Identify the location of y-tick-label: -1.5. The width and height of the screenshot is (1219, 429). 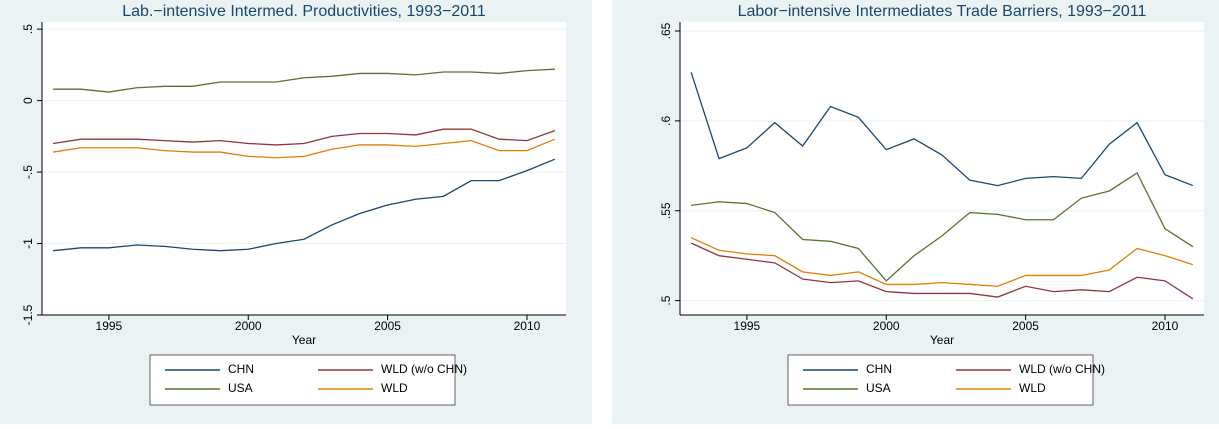
(28, 314).